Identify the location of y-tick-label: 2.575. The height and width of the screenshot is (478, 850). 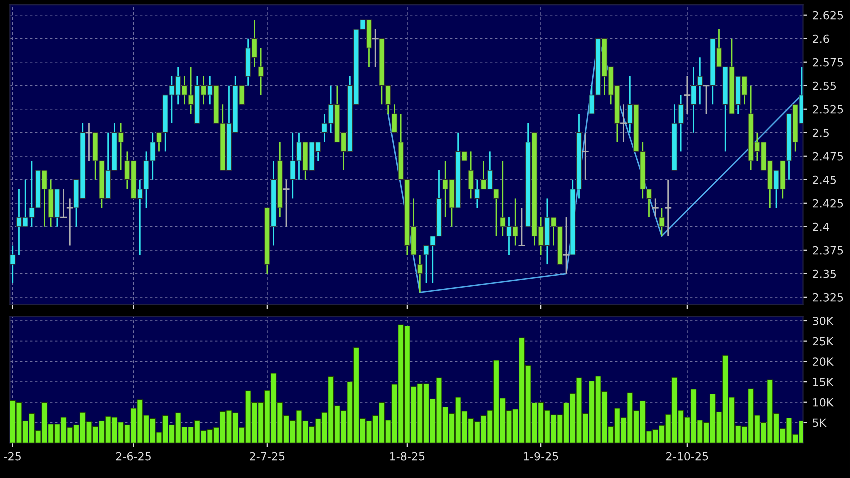
(828, 62).